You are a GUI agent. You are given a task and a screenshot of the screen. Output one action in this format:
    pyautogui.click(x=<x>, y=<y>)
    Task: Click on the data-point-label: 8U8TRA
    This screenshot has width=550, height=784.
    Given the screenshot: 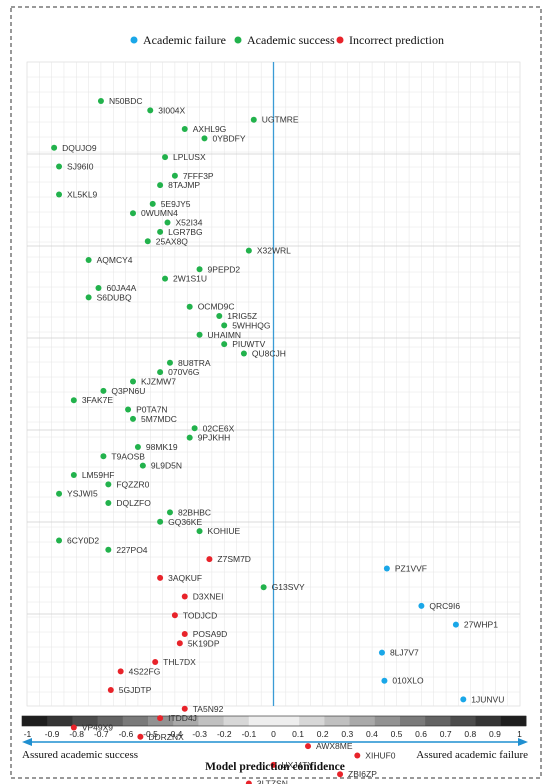 What is the action you would take?
    pyautogui.click(x=194, y=363)
    